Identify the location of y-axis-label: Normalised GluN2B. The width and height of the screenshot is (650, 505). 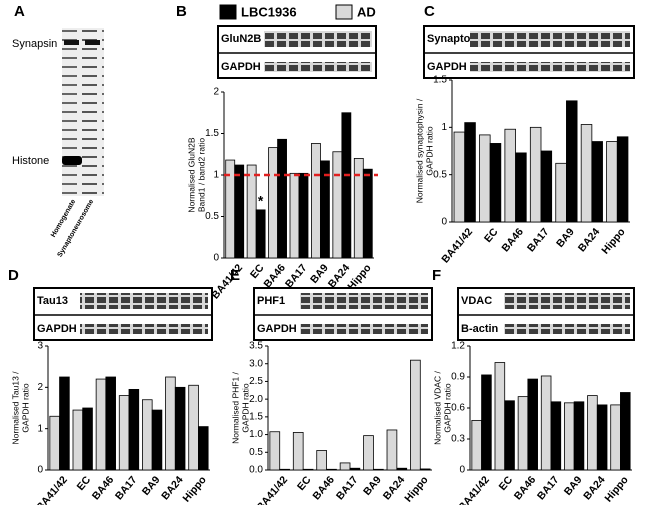
(191, 174).